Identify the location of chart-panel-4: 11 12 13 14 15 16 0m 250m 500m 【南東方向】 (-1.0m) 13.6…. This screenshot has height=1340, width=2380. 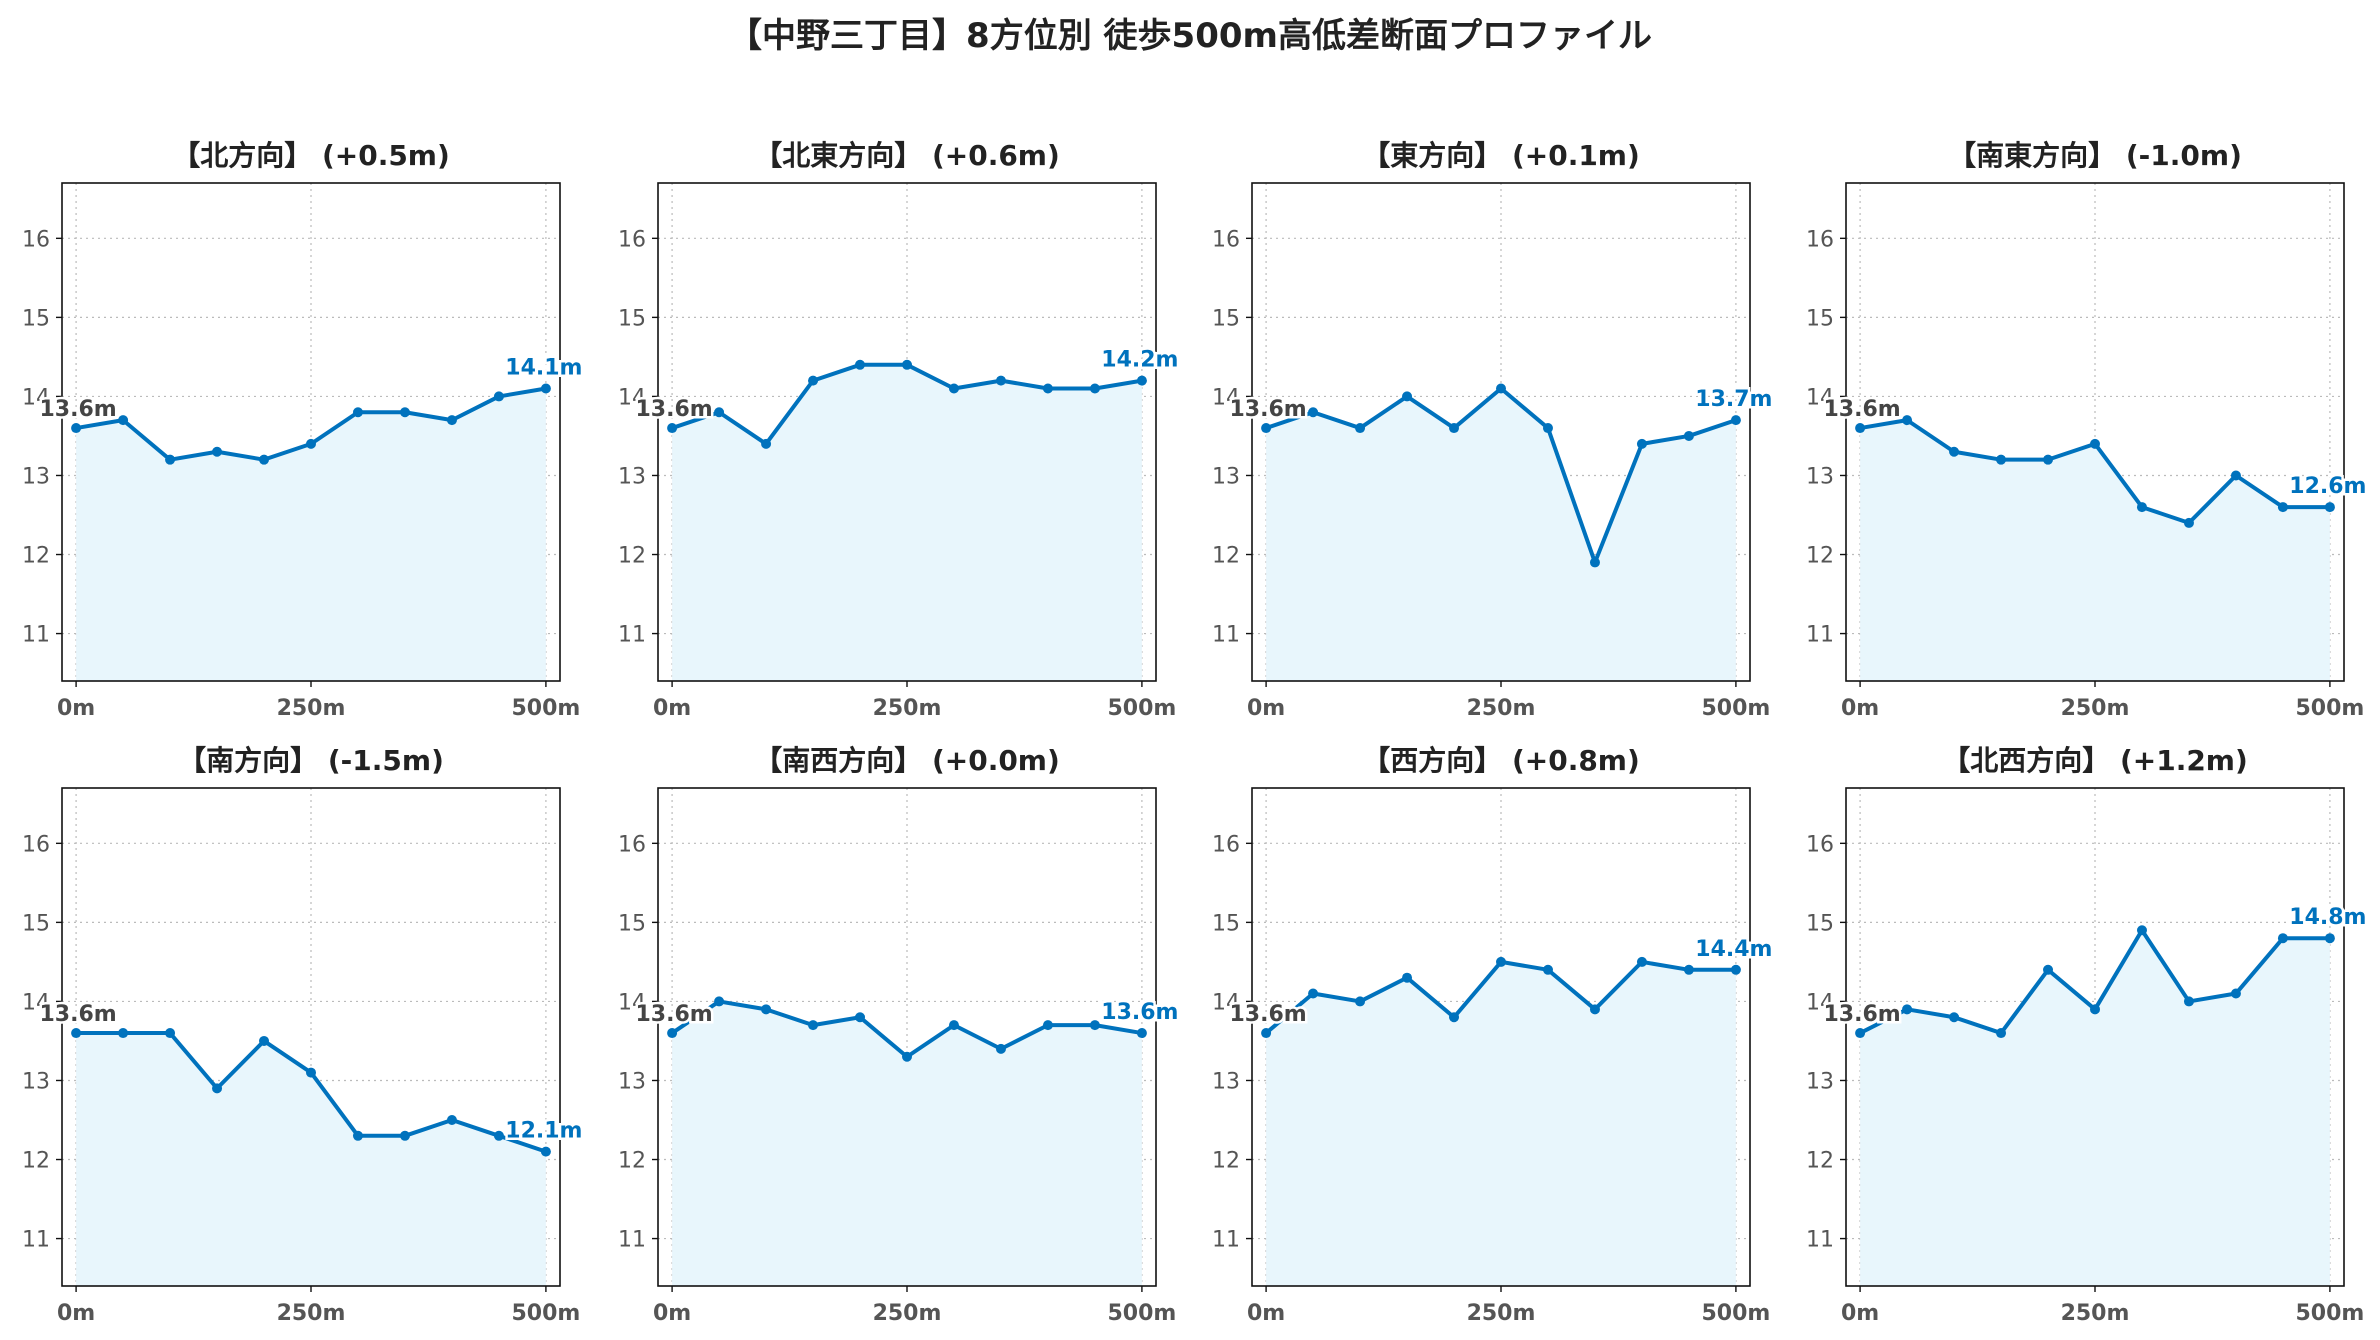
(2087, 430).